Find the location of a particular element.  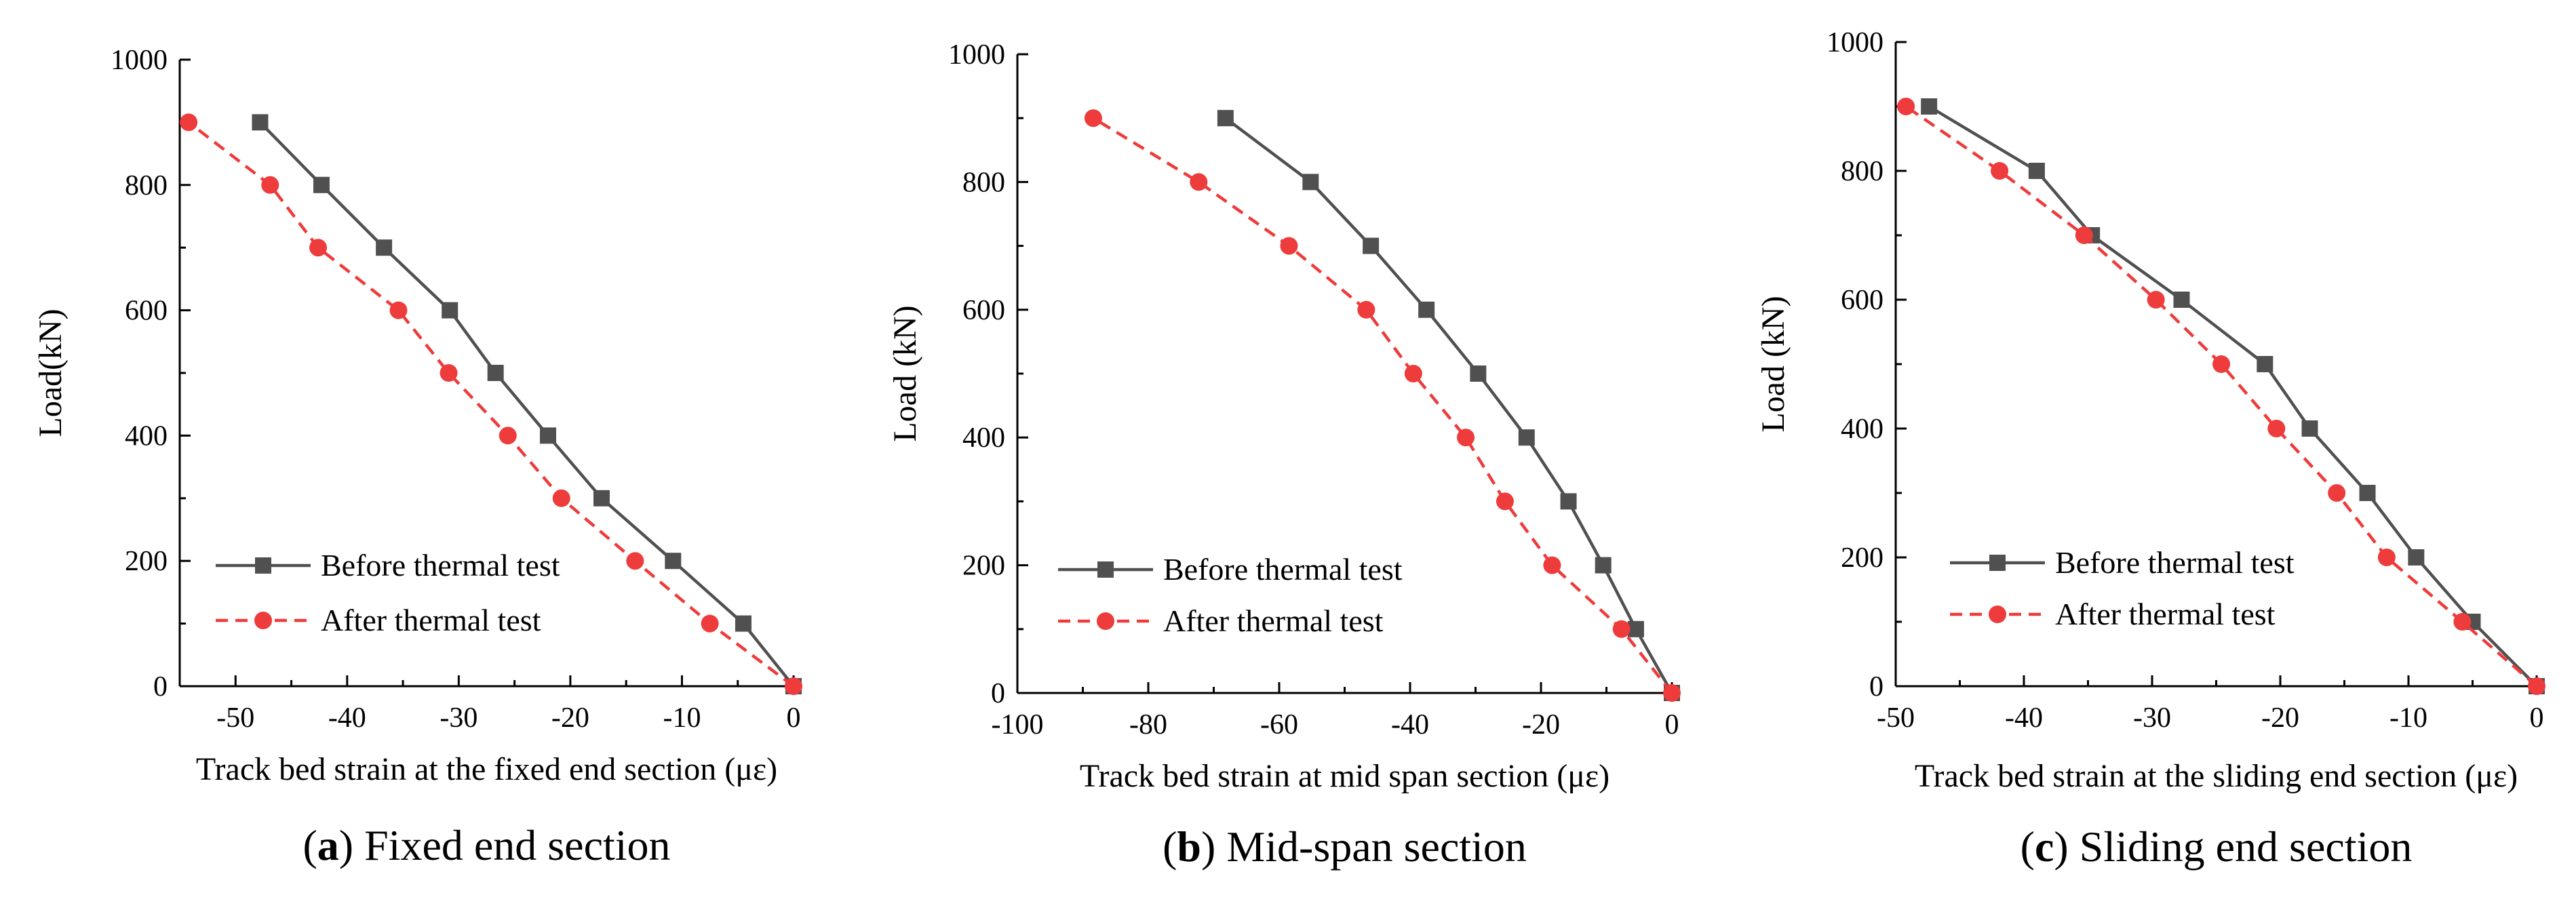

x-tick-label: -60 is located at coordinates (1279, 724).